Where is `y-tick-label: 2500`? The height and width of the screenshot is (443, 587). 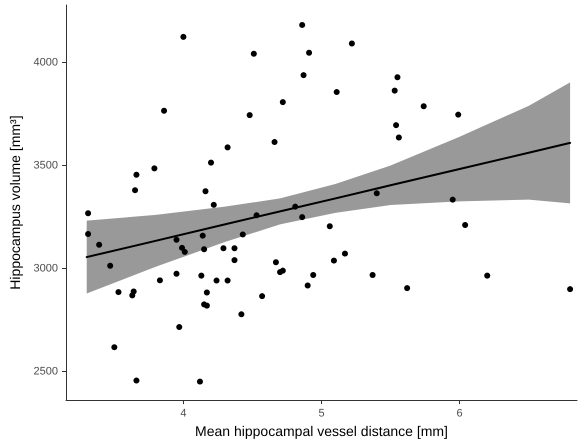 y-tick-label: 2500 is located at coordinates (46, 371).